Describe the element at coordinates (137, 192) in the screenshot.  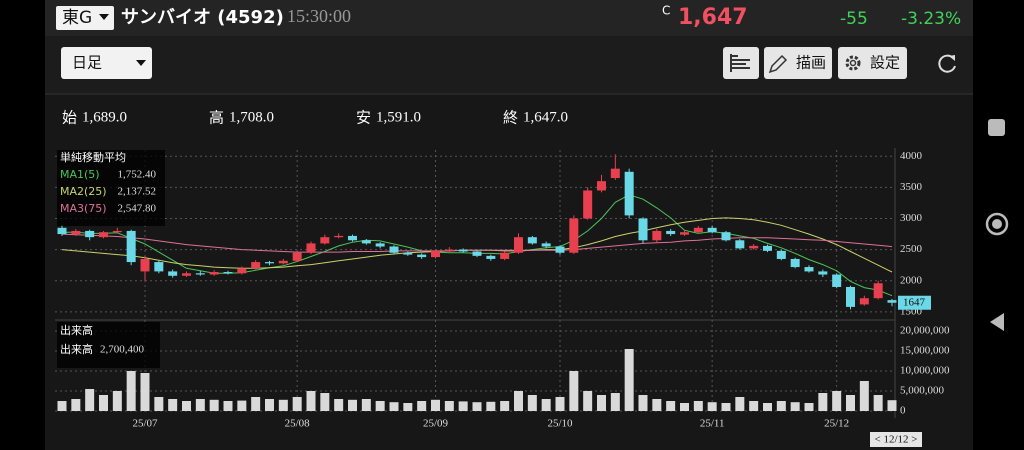
I see `legend-value: 2,137.52` at that location.